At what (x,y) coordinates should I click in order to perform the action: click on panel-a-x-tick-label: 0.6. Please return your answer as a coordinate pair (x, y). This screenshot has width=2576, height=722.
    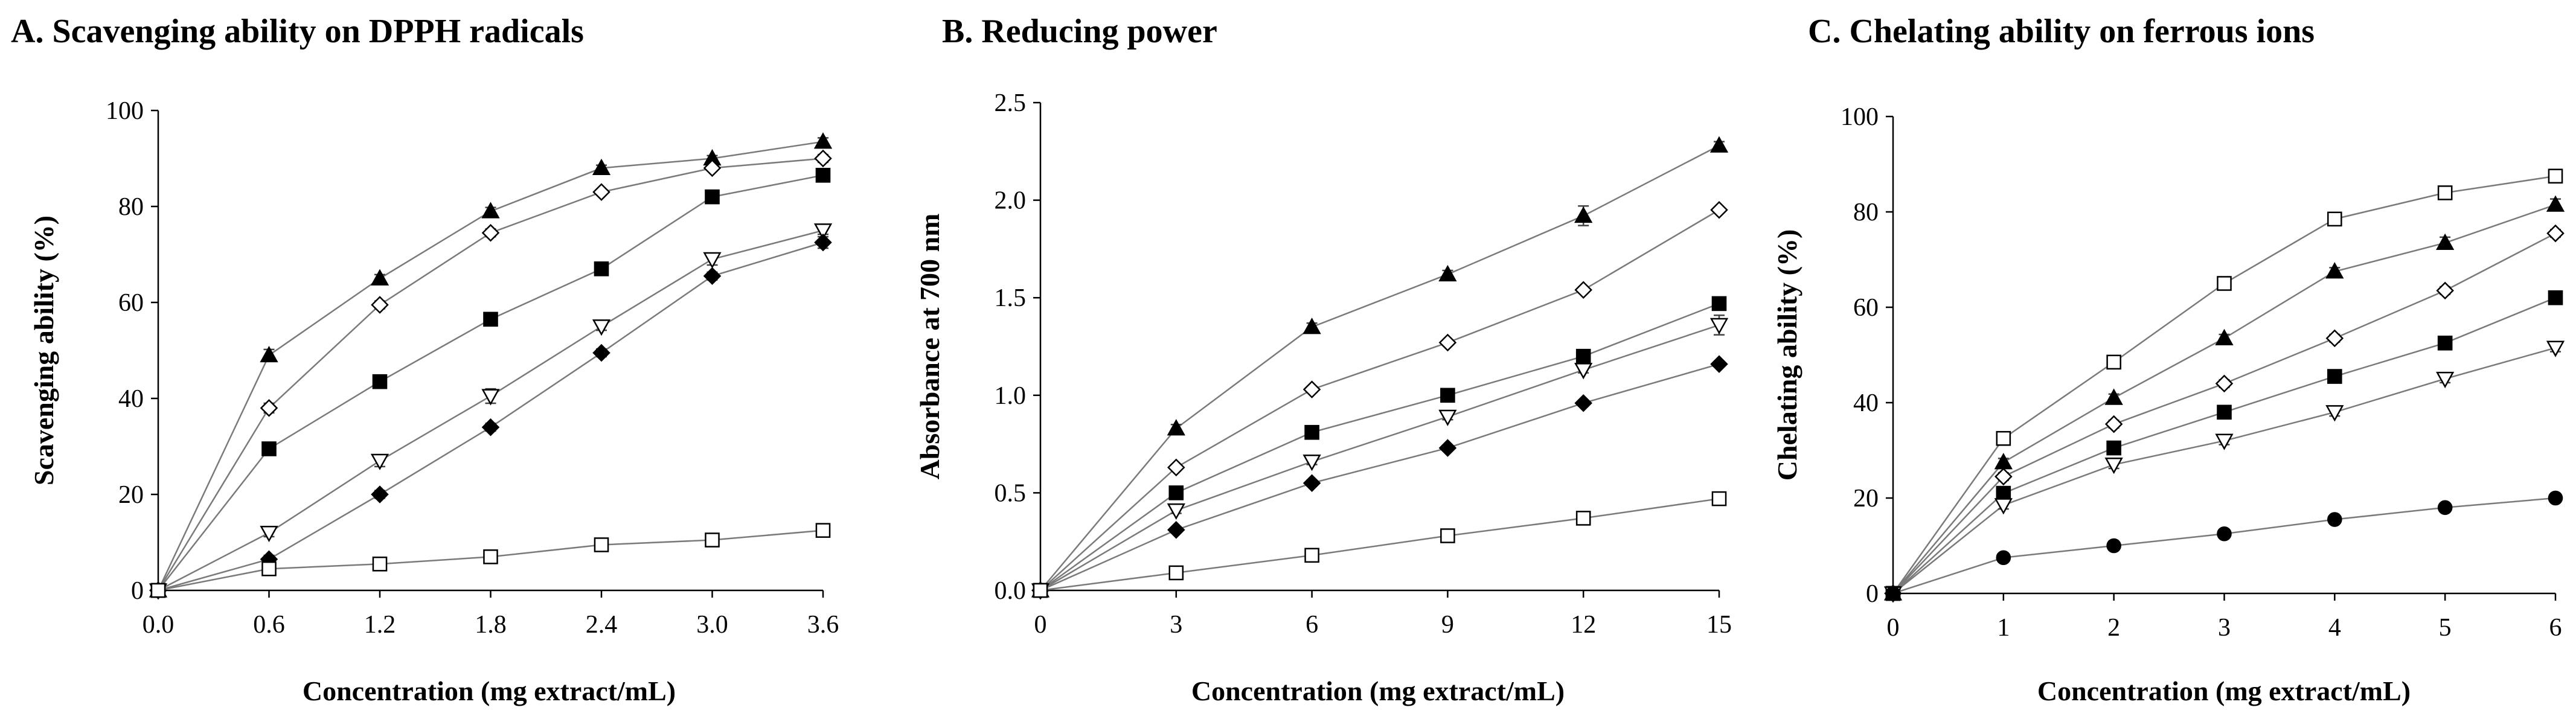
    Looking at the image, I should click on (269, 625).